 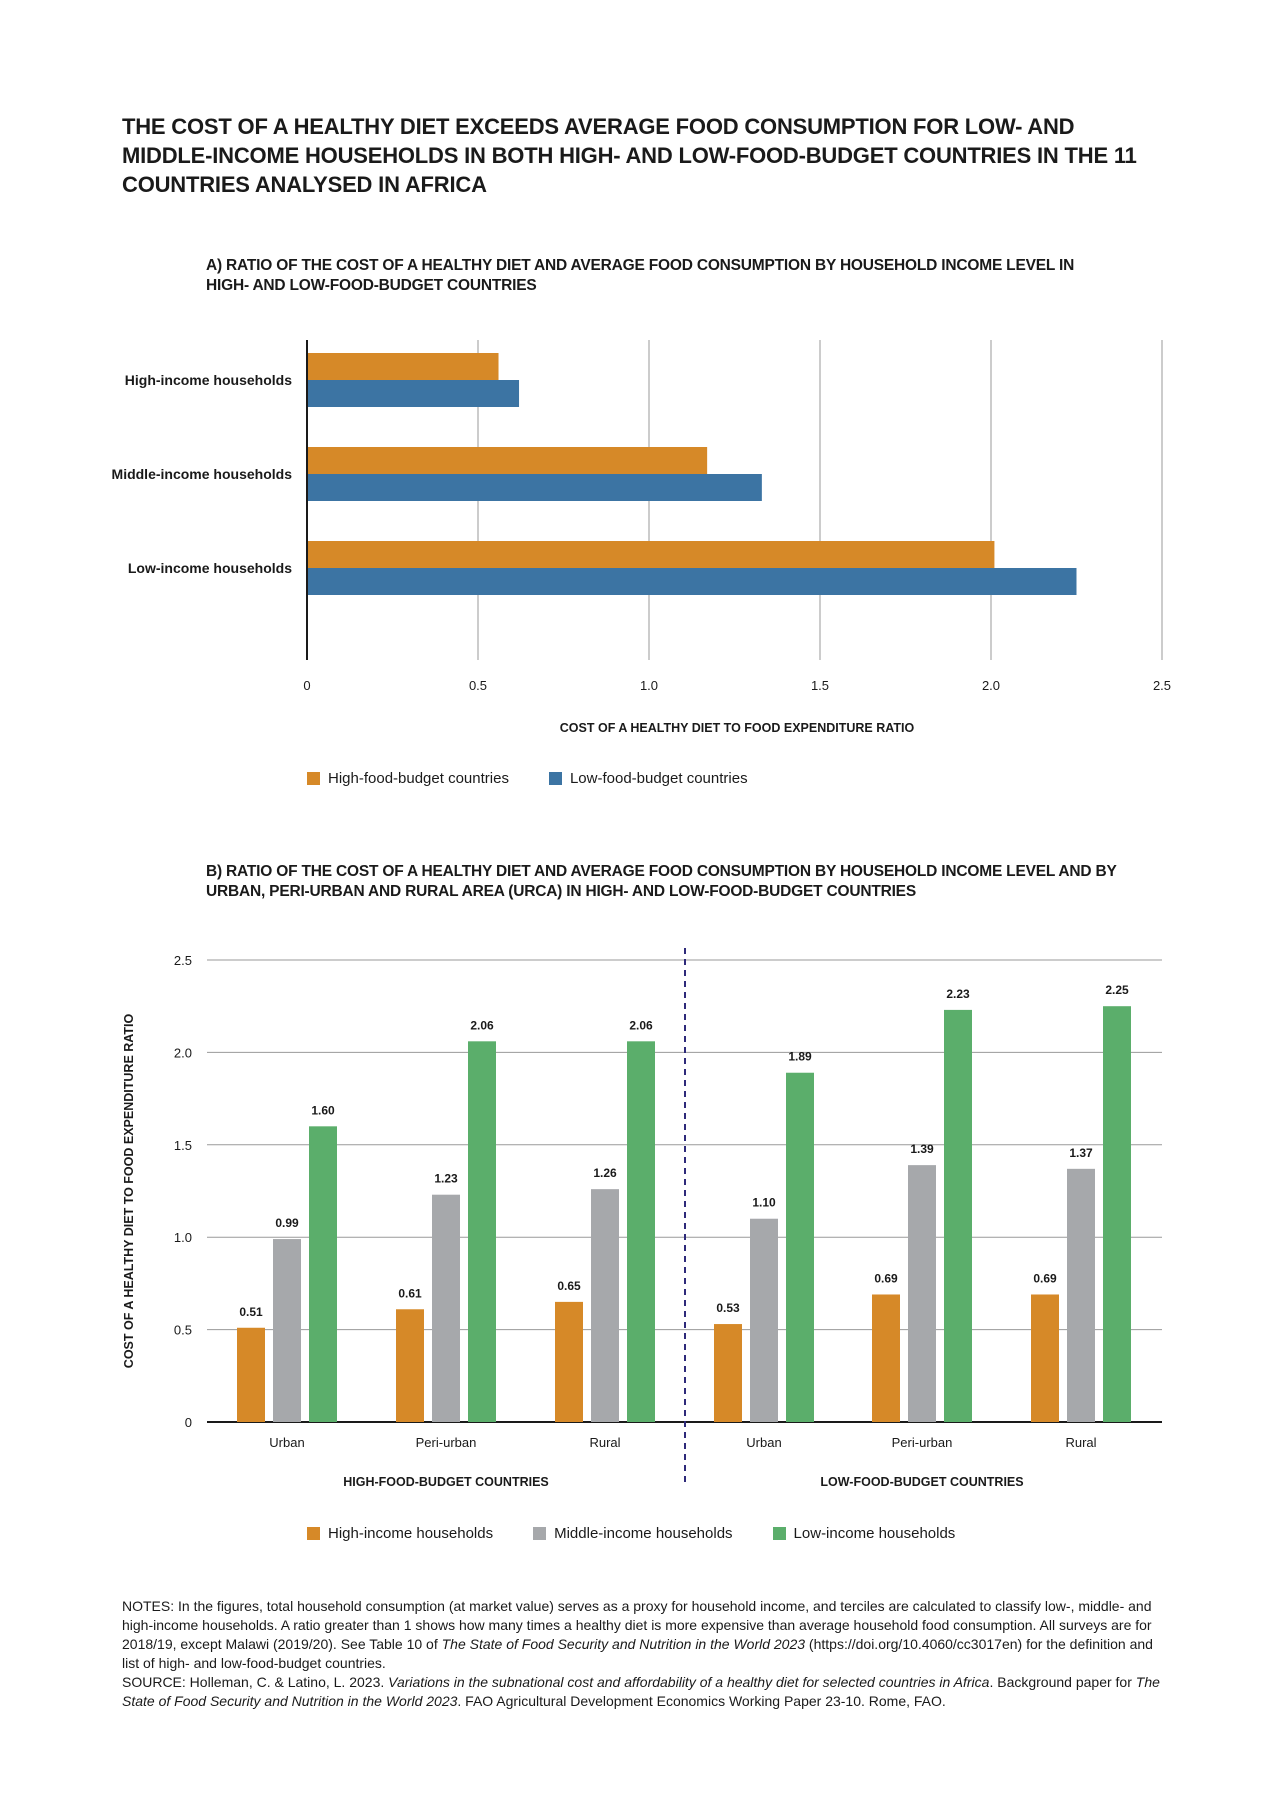 What do you see at coordinates (446, 1179) in the screenshot?
I see `data-label: 1.23` at bounding box center [446, 1179].